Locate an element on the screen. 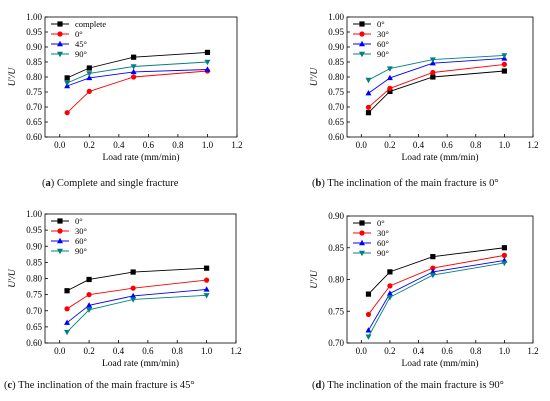  x-tick-label: 0.2 is located at coordinates (89, 145).